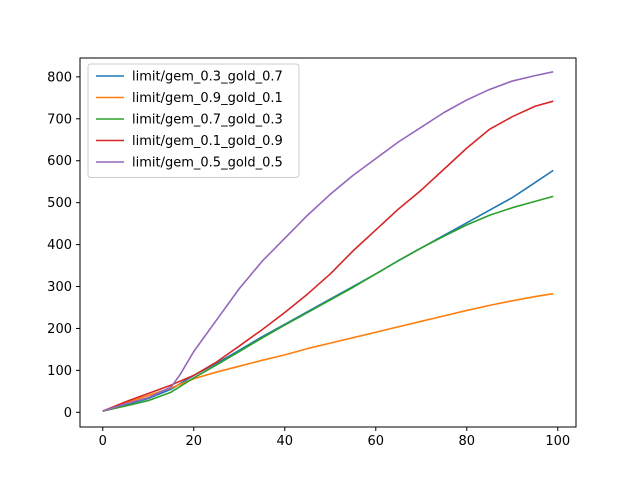  I want to click on y-tick-label: 100, so click(59, 371).